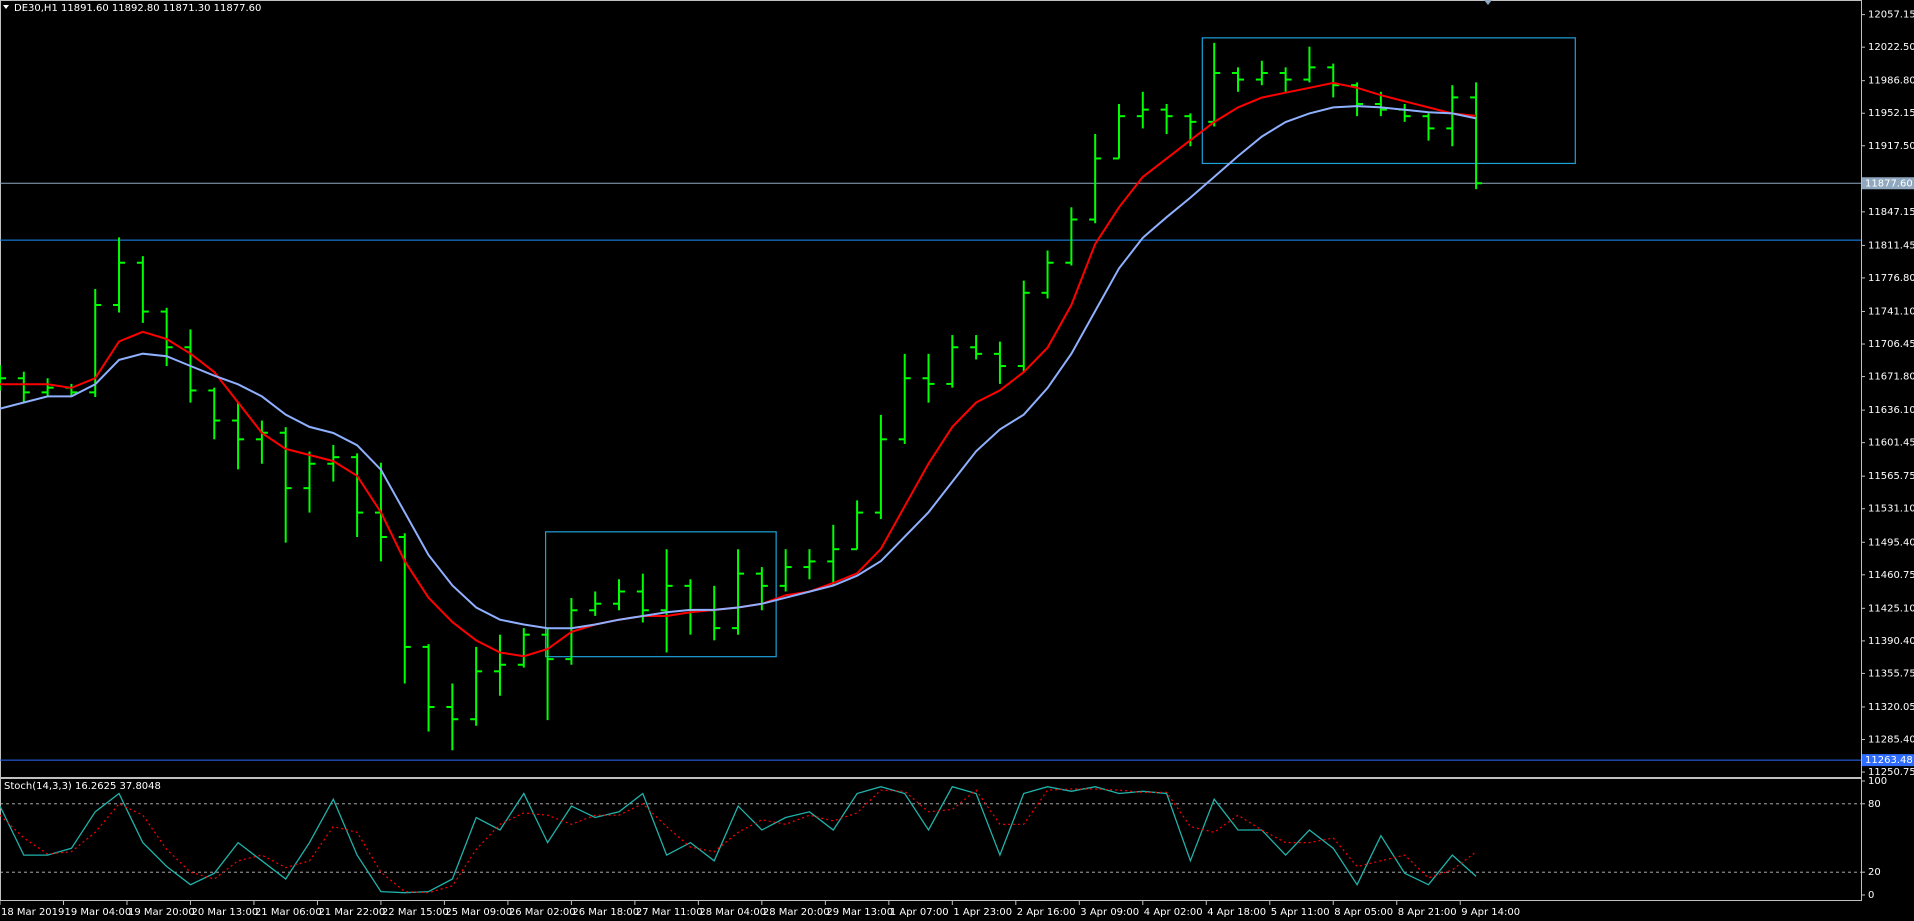 This screenshot has width=1914, height=921. I want to click on y-tick-label: 11986.80, so click(1891, 81).